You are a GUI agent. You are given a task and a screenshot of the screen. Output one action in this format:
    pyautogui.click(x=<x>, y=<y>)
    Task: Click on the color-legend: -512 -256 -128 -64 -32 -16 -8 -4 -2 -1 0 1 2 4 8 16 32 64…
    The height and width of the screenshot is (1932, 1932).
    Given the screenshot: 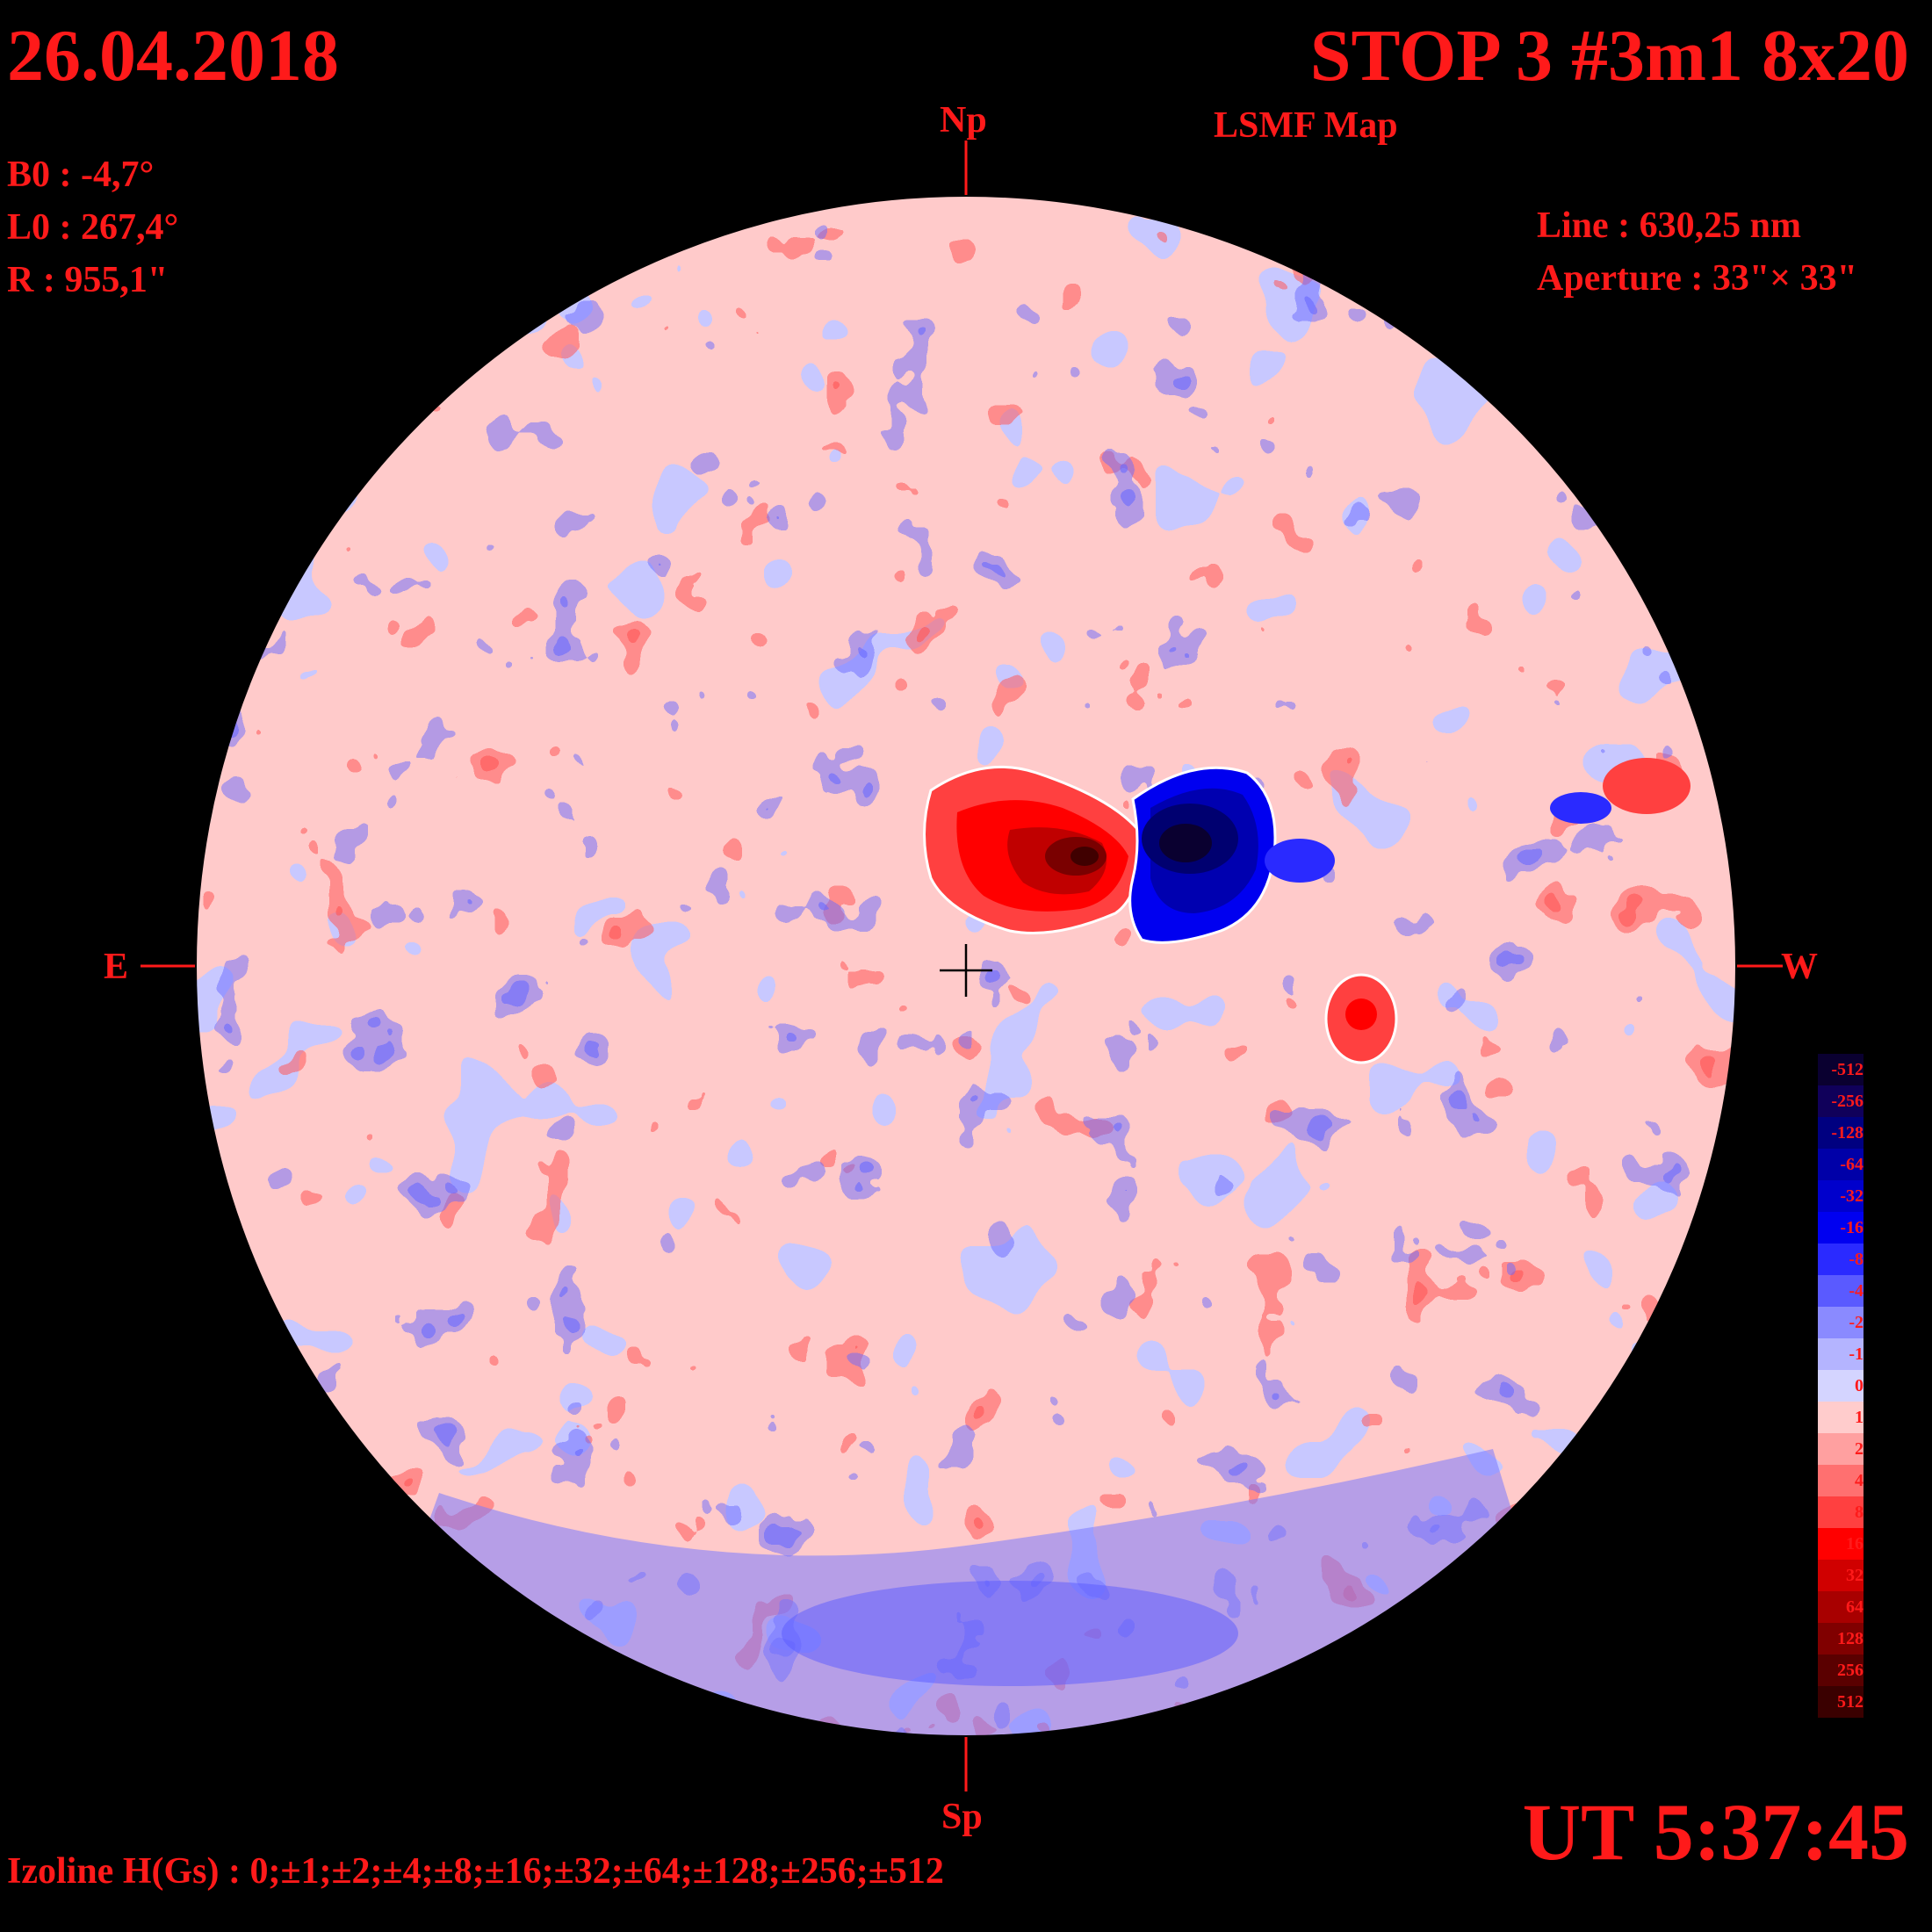 What is the action you would take?
    pyautogui.click(x=1845, y=1405)
    